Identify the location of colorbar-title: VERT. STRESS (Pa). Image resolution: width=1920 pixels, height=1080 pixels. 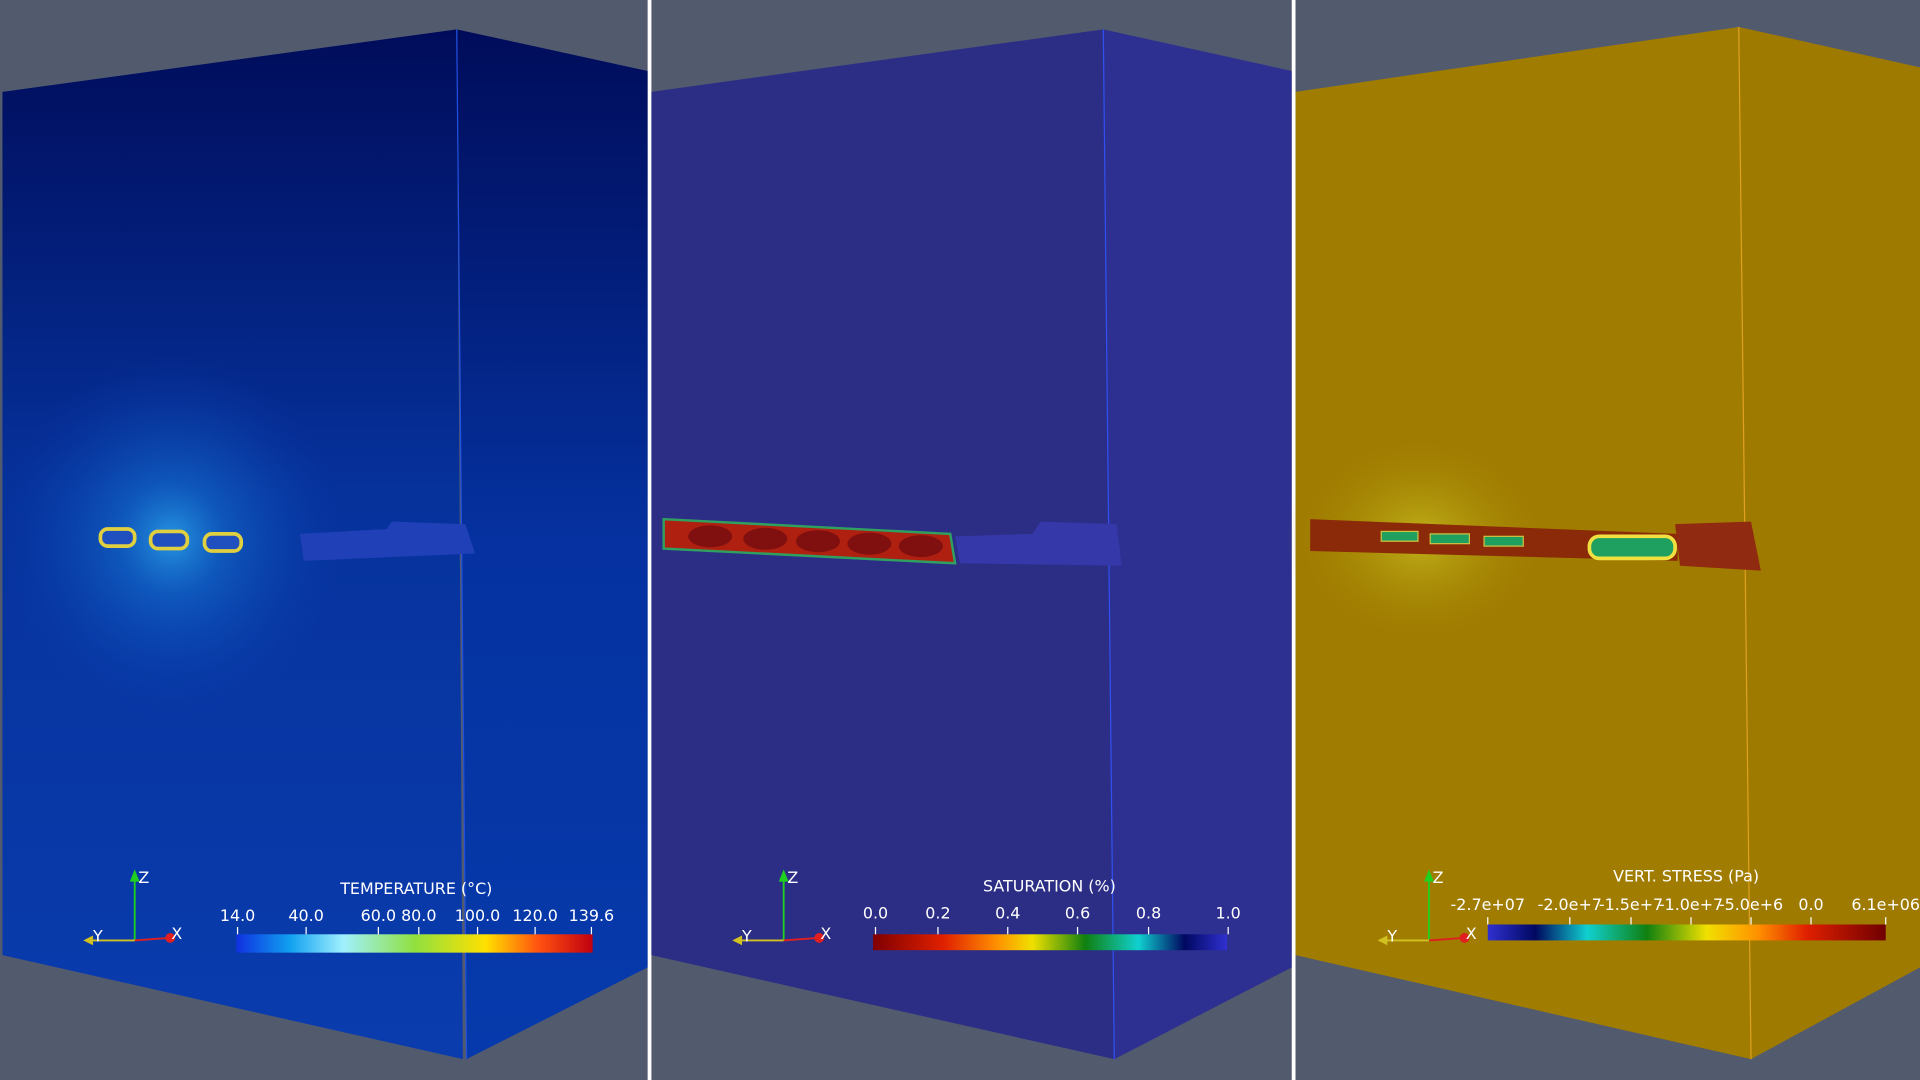
(1686, 876).